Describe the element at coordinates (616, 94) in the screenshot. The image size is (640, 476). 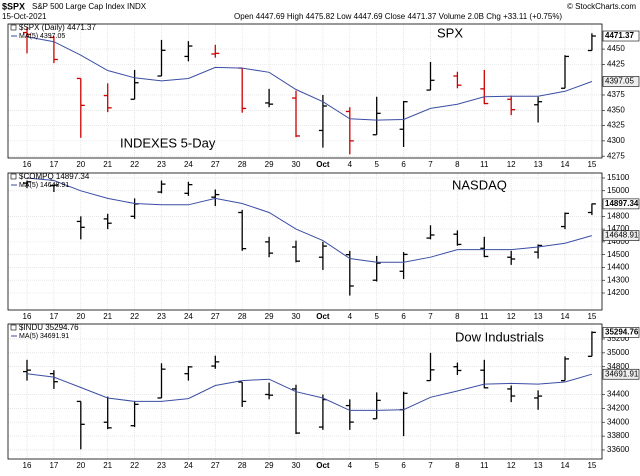
I see `y-tick-label: 4375` at that location.